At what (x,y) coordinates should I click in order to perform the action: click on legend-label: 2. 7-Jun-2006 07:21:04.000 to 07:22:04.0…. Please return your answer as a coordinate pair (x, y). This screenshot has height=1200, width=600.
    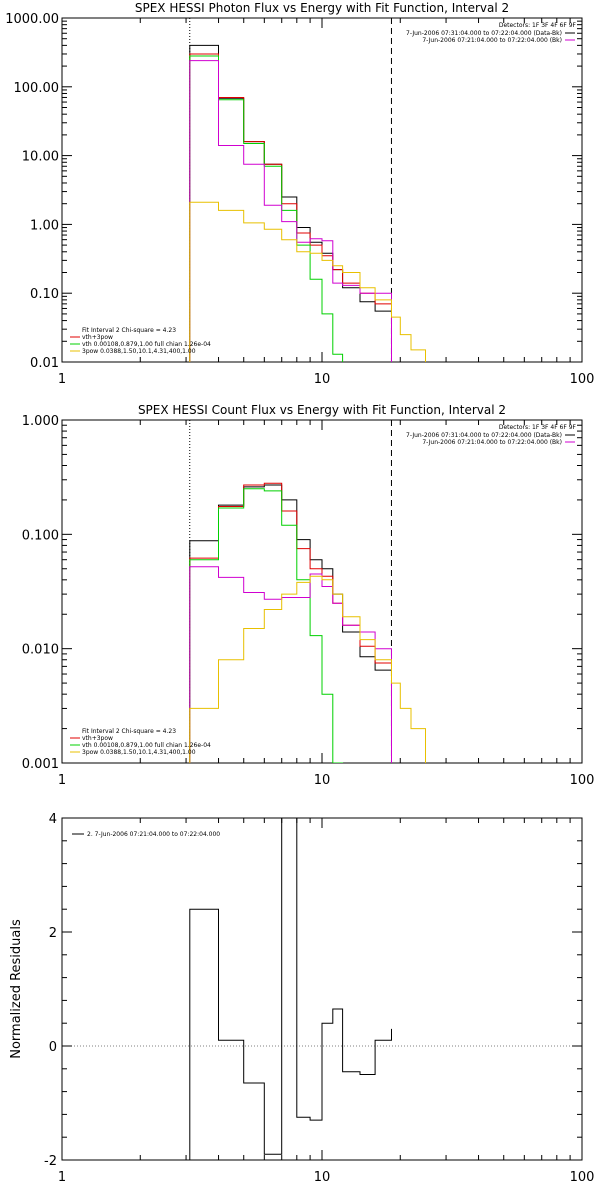
    Looking at the image, I should click on (153, 834).